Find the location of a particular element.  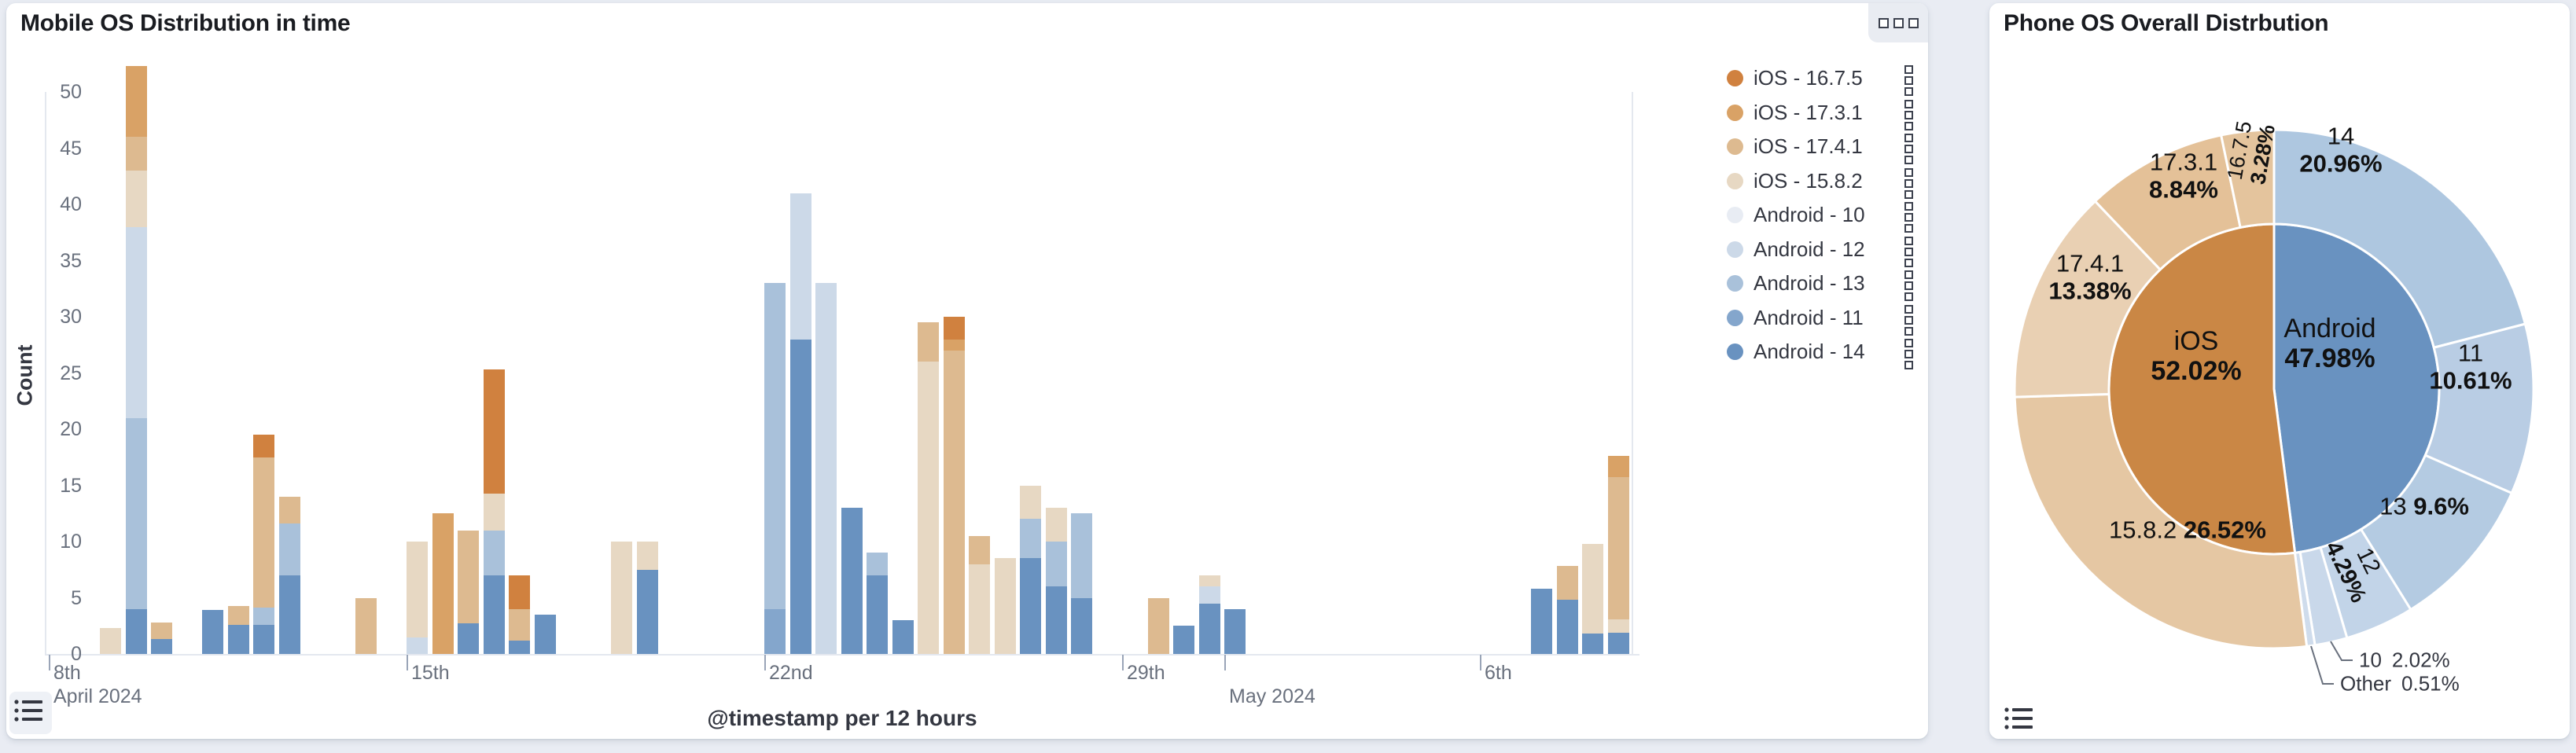

legend-item: Android - 14 is located at coordinates (1826, 353).